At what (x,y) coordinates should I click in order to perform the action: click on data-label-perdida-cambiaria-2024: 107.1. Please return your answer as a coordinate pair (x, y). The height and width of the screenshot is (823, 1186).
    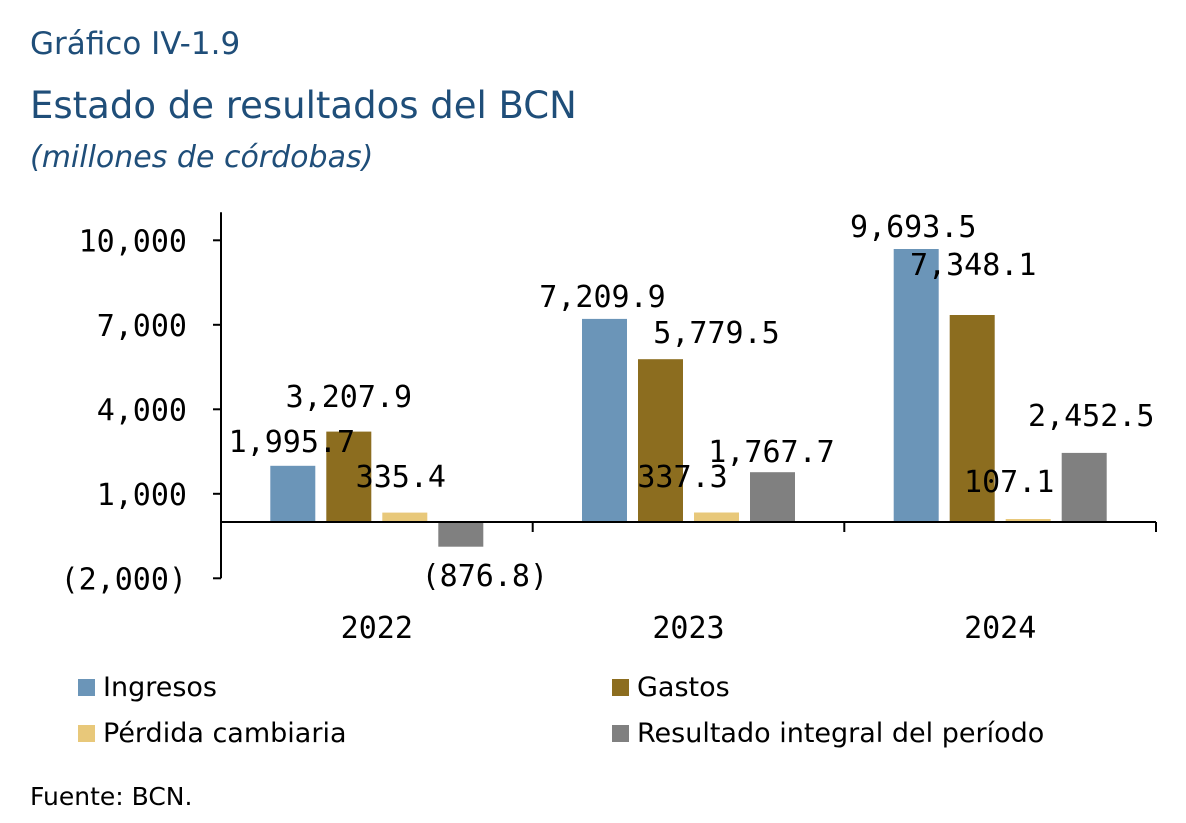
    Looking at the image, I should click on (1009, 482).